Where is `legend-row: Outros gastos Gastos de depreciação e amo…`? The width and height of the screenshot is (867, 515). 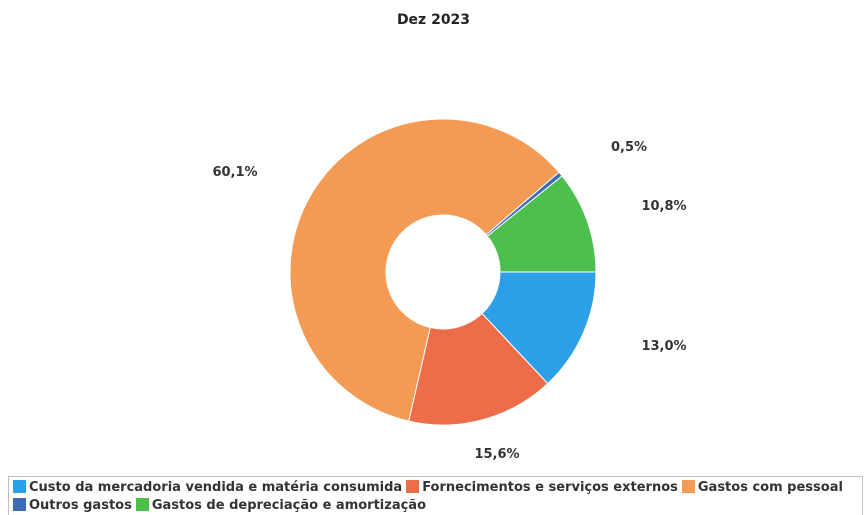 legend-row: Outros gastos Gastos de depreciação e amo… is located at coordinates (437, 506).